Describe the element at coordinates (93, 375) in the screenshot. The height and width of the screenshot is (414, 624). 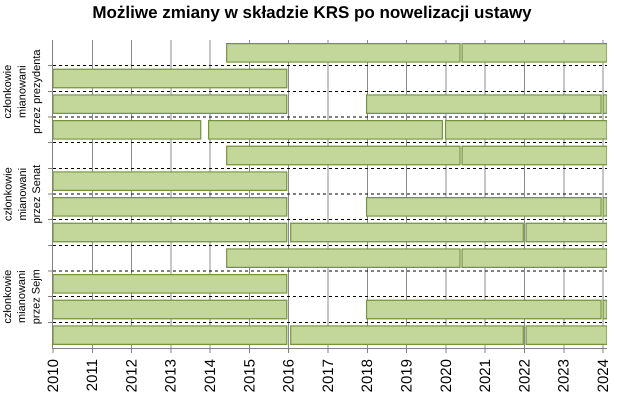
I see `x-tick-label: 2011` at that location.